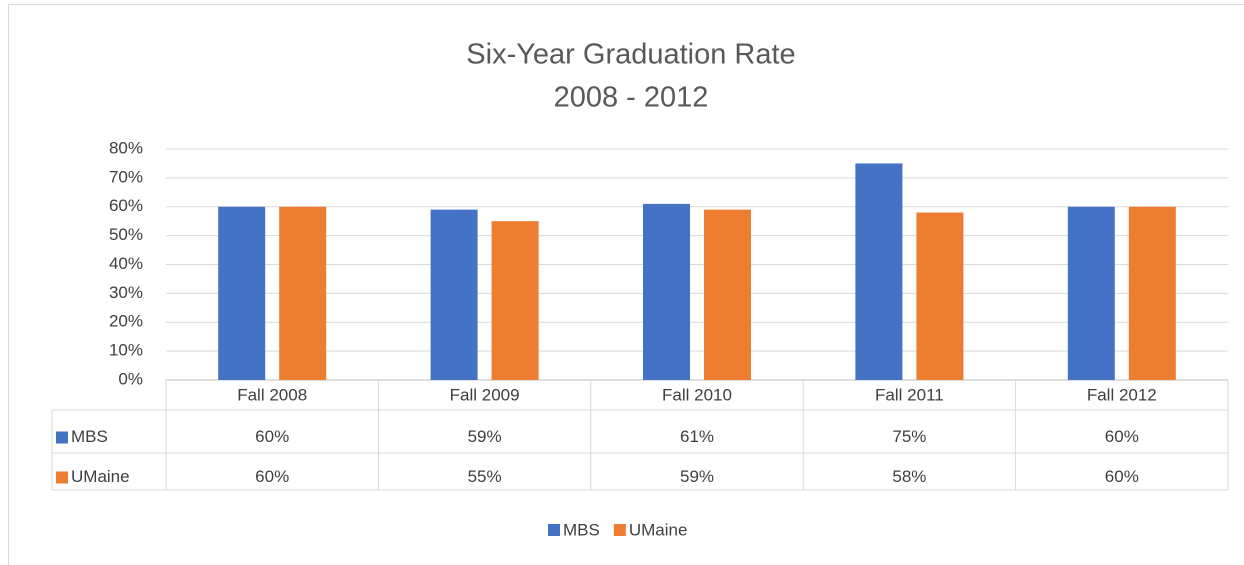 This screenshot has width=1244, height=565. Describe the element at coordinates (485, 476) in the screenshot. I see `table-cell: 55%` at that location.